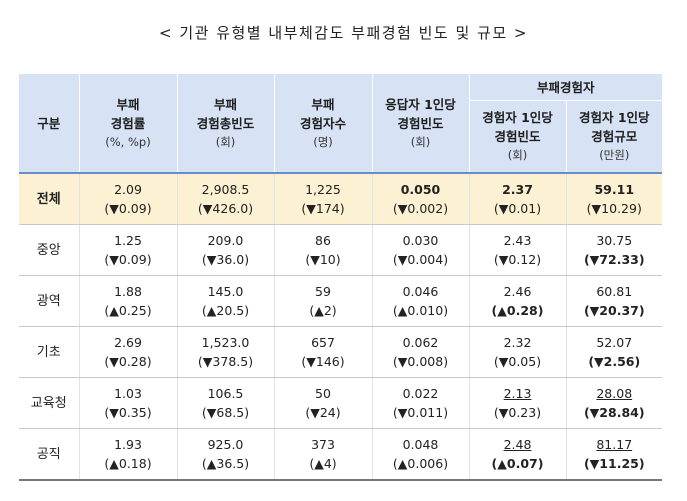 The image size is (687, 501). I want to click on cell-value: 373, so click(323, 444).